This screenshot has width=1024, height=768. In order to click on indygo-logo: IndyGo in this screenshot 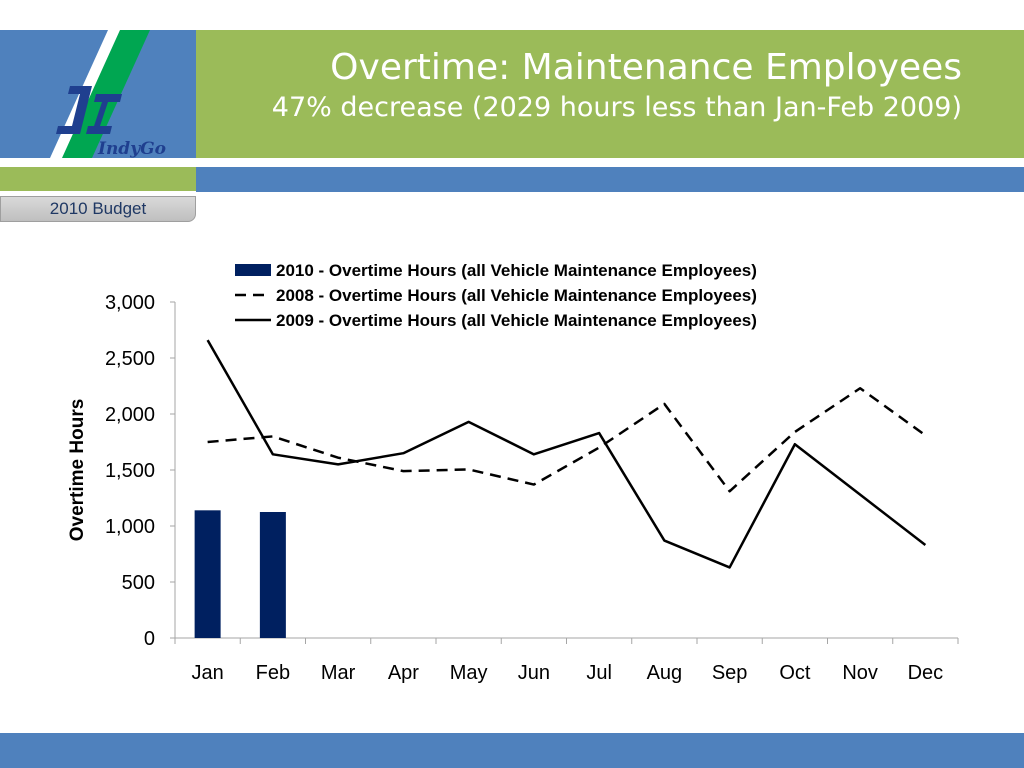, I will do `click(98, 94)`.